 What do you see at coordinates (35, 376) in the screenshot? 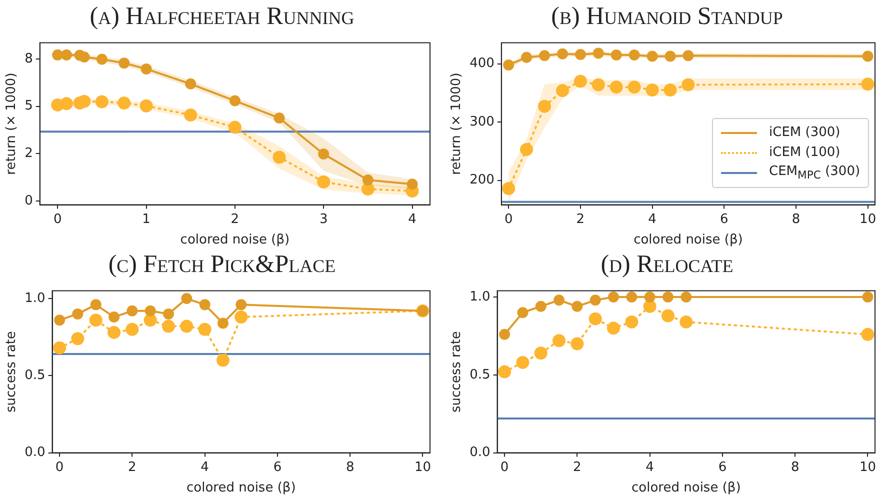
I see `y-tick-label: 0.5` at bounding box center [35, 376].